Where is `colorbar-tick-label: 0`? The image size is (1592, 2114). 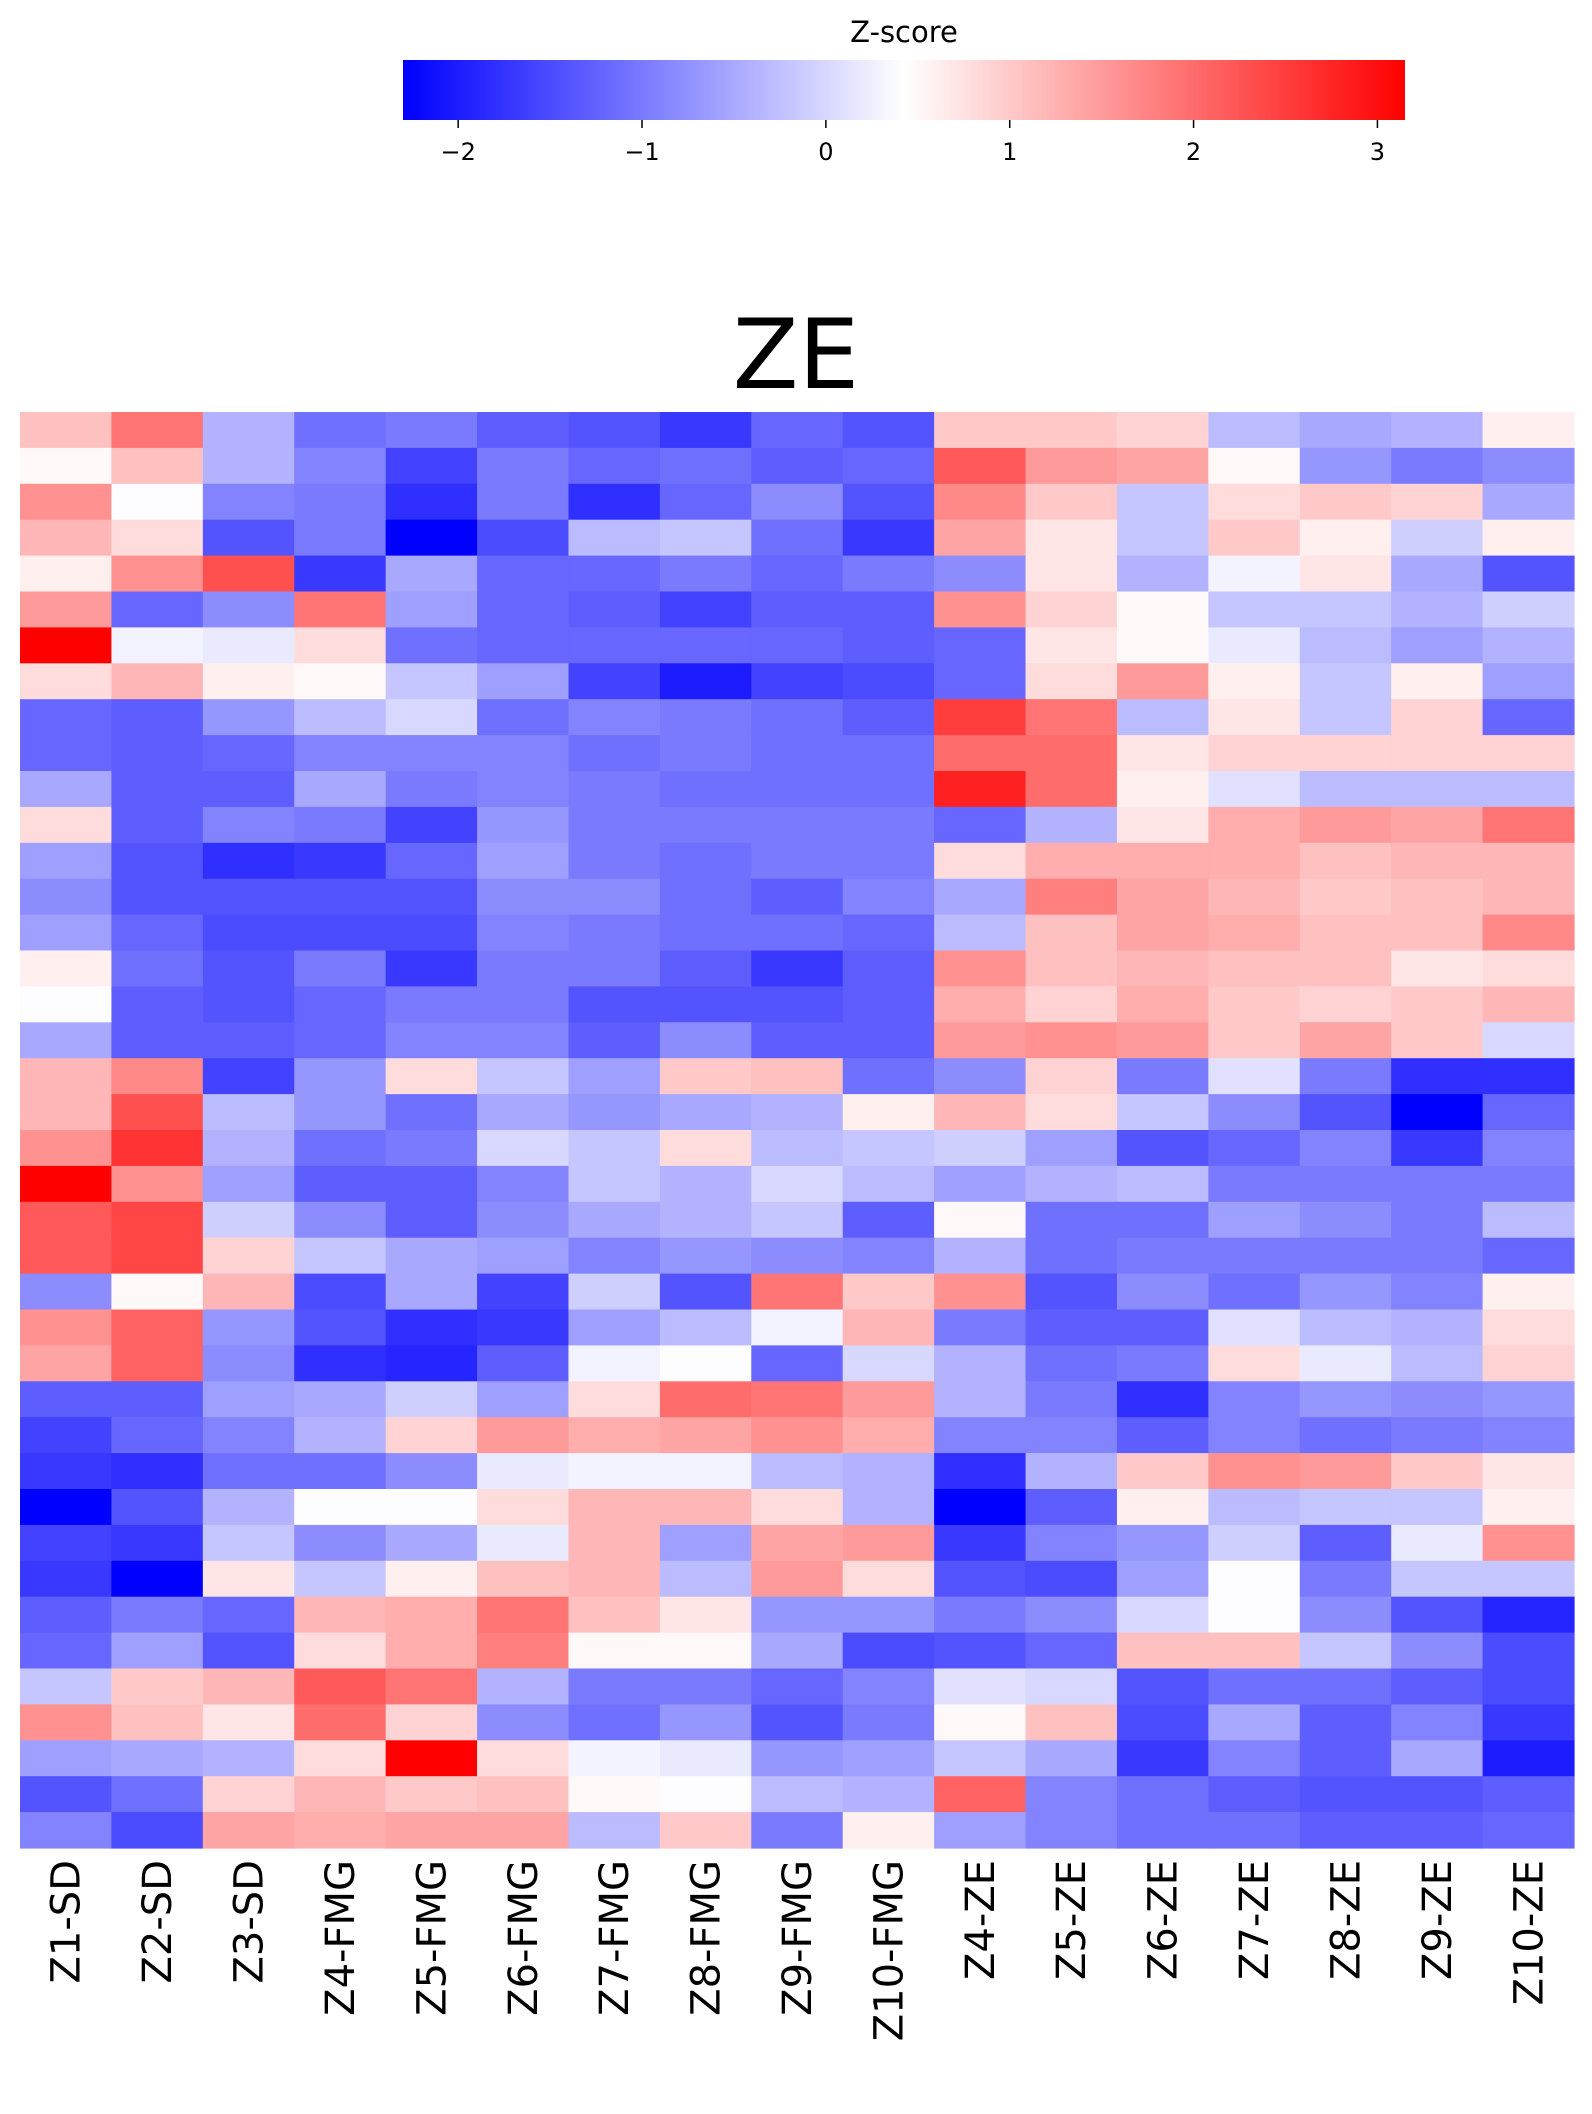
colorbar-tick-label: 0 is located at coordinates (825, 152).